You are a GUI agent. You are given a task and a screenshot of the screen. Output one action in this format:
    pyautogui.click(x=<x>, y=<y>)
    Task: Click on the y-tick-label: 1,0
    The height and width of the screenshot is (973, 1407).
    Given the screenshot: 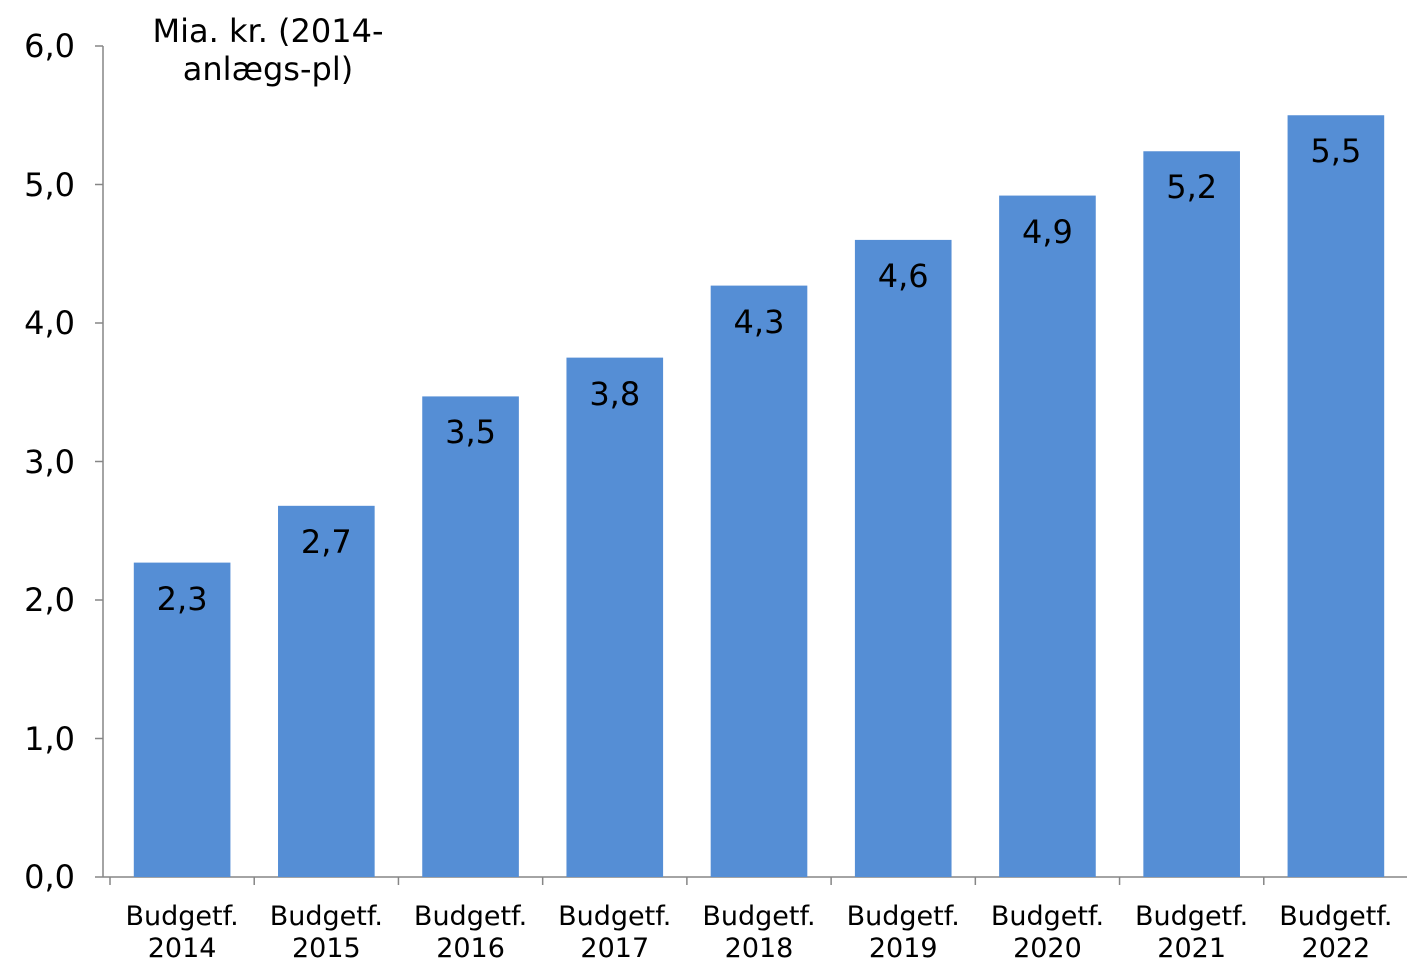 What is the action you would take?
    pyautogui.click(x=49, y=738)
    